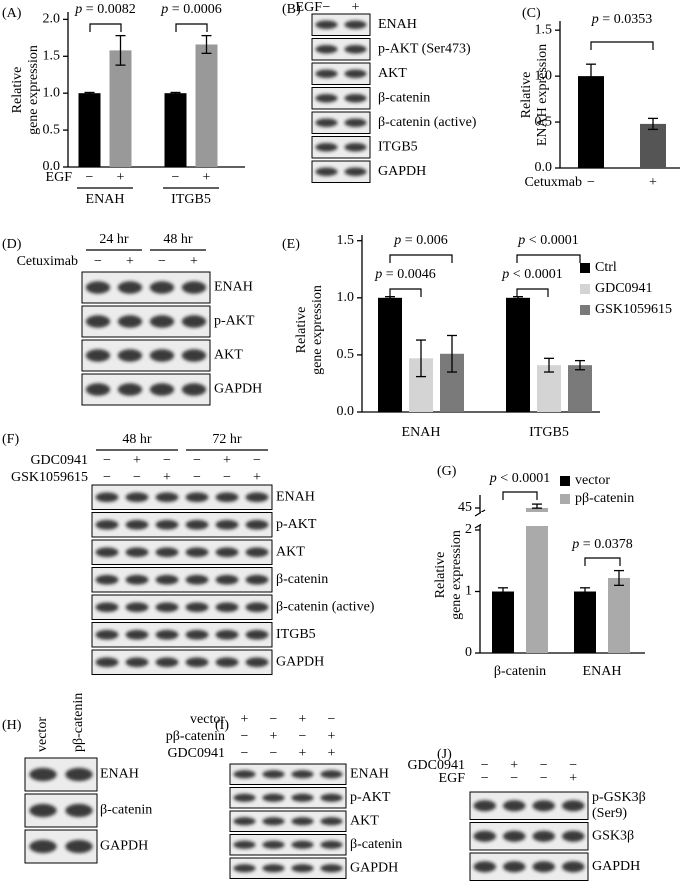 This screenshot has width=685, height=887. What do you see at coordinates (291, 244) in the screenshot?
I see `panel-label: (E)` at bounding box center [291, 244].